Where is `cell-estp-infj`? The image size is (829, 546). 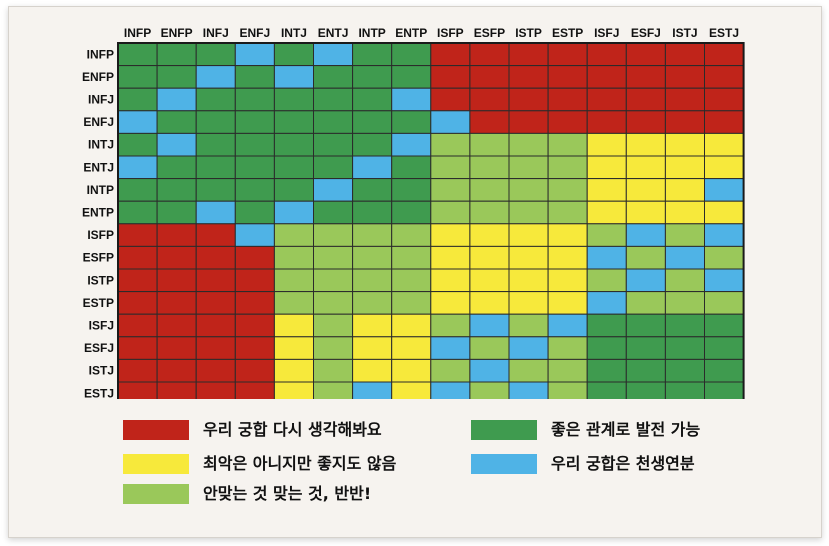
cell-estp-infj is located at coordinates (215, 303).